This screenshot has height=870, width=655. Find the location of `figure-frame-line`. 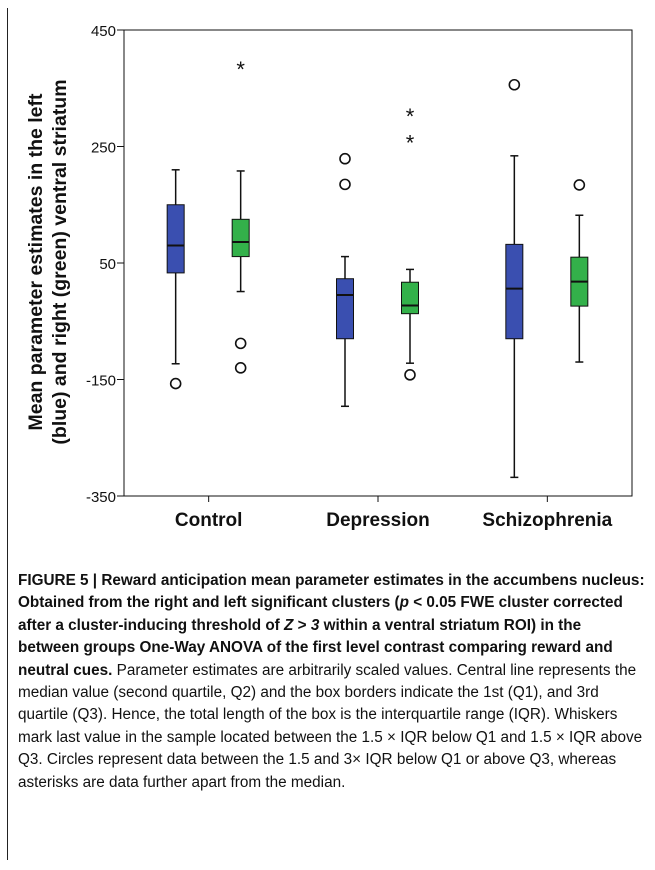

figure-frame-line is located at coordinates (7, 434).